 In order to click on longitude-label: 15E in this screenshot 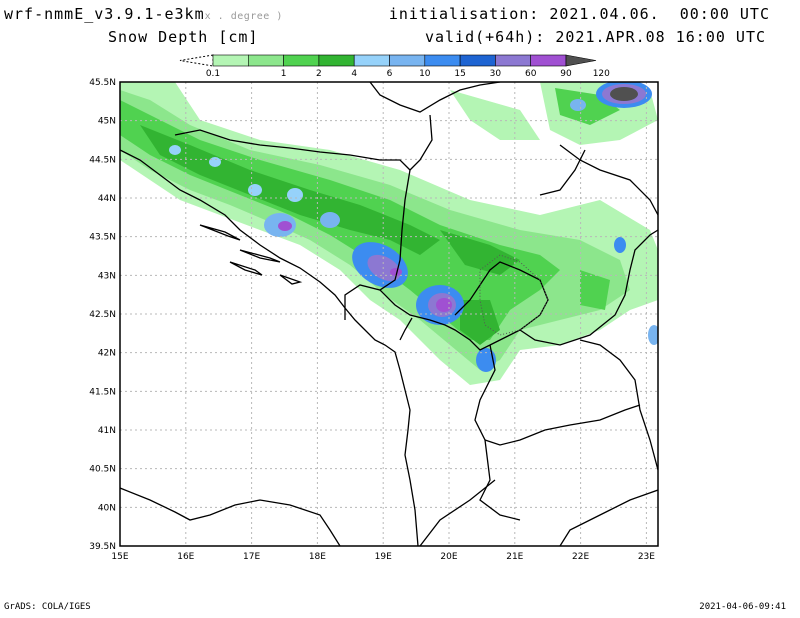, I will do `click(119, 557)`.